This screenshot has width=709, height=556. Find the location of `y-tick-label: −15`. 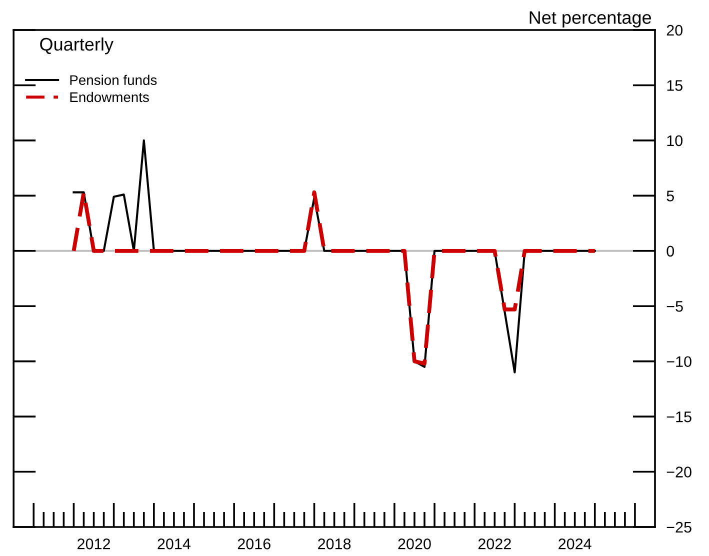

y-tick-label: −15 is located at coordinates (679, 417).